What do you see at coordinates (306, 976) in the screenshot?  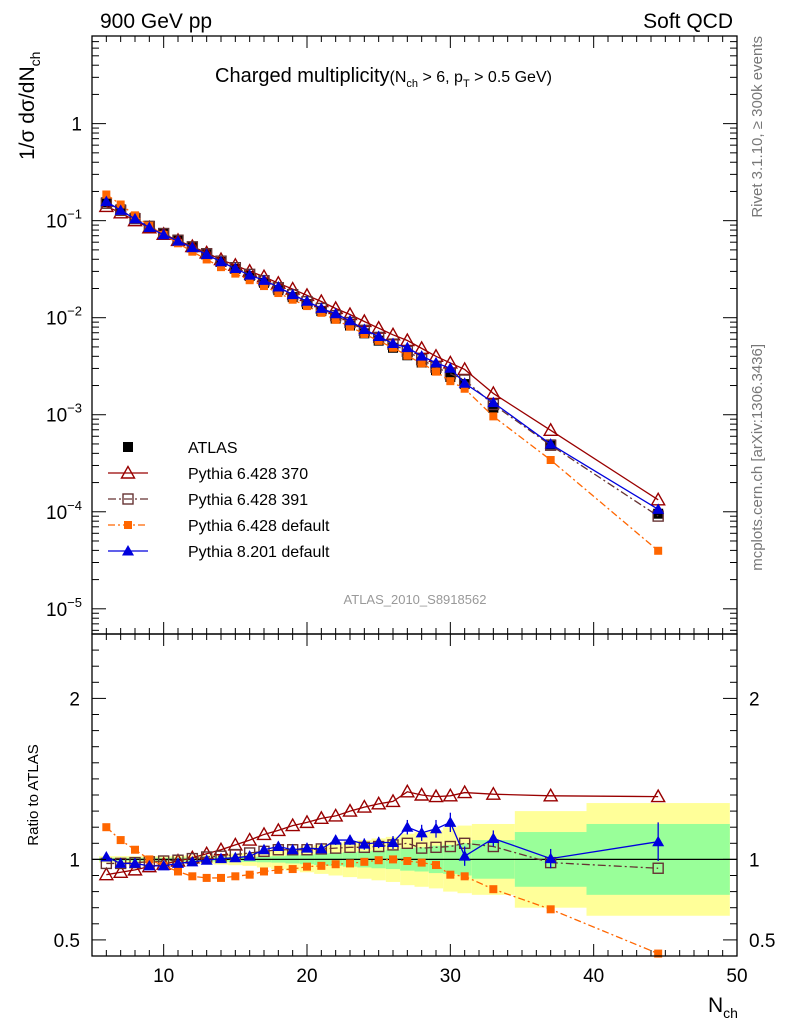 I see `x-tick-label: 20` at bounding box center [306, 976].